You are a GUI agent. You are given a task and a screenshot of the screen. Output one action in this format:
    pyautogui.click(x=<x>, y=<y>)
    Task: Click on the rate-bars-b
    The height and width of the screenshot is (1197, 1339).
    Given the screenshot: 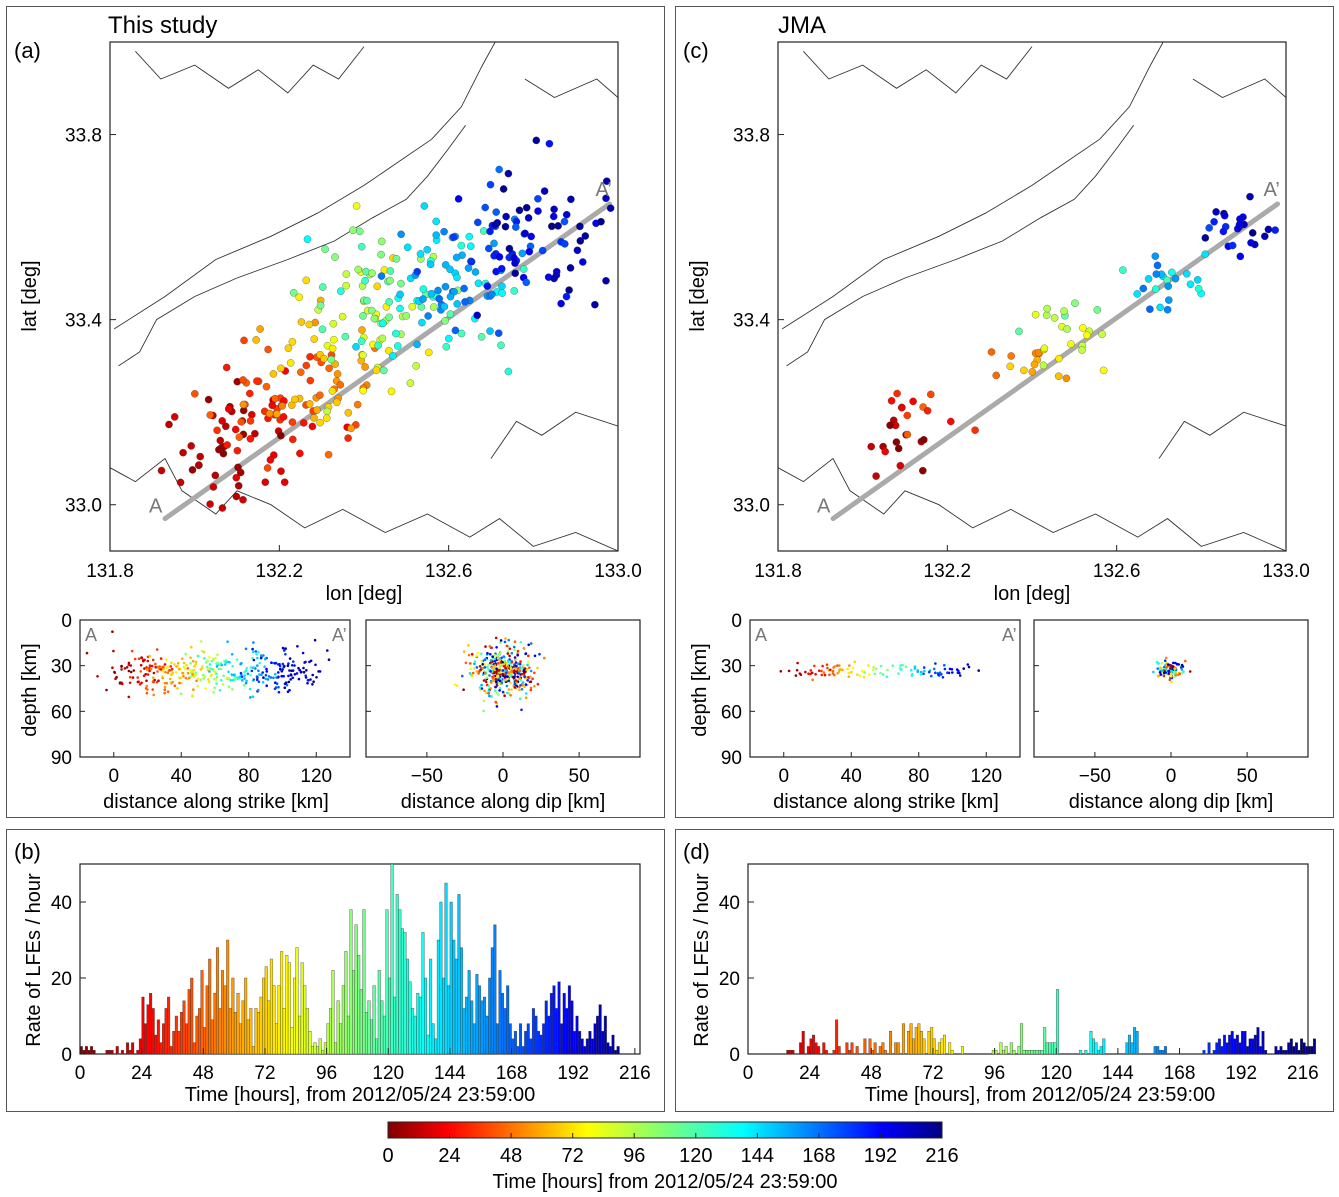 What is the action you would take?
    pyautogui.click(x=349, y=959)
    